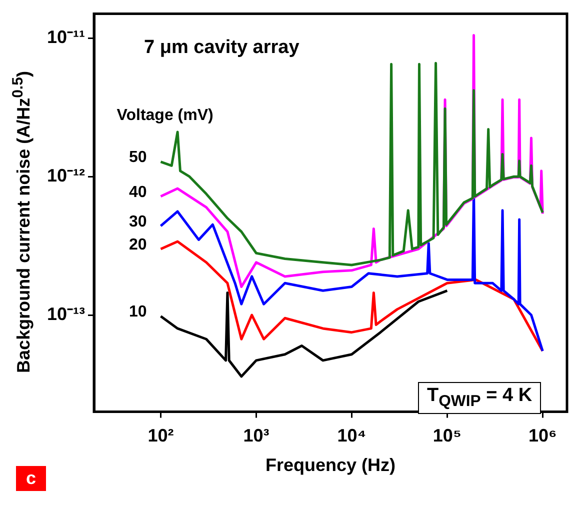 The width and height of the screenshot is (571, 505). What do you see at coordinates (137, 157) in the screenshot?
I see `series-label: 50` at bounding box center [137, 157].